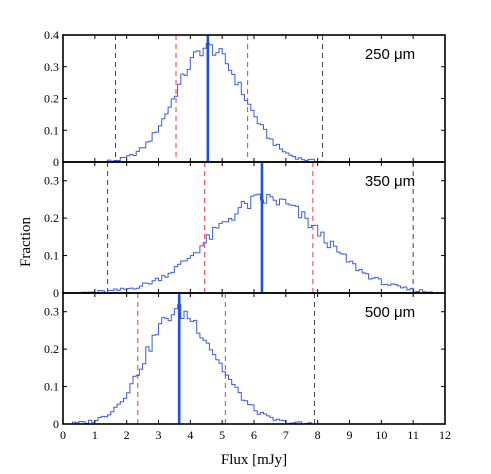 This screenshot has width=491, height=474. Describe the element at coordinates (222, 435) in the screenshot. I see `x-tick-label: 5` at that location.